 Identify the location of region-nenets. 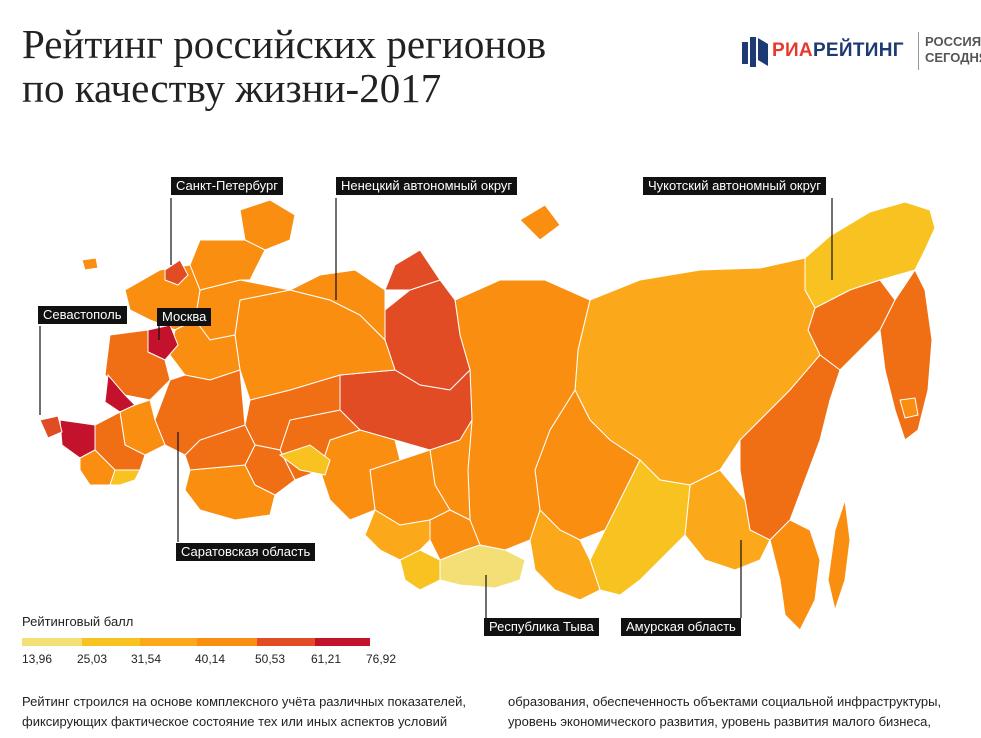
(337, 305).